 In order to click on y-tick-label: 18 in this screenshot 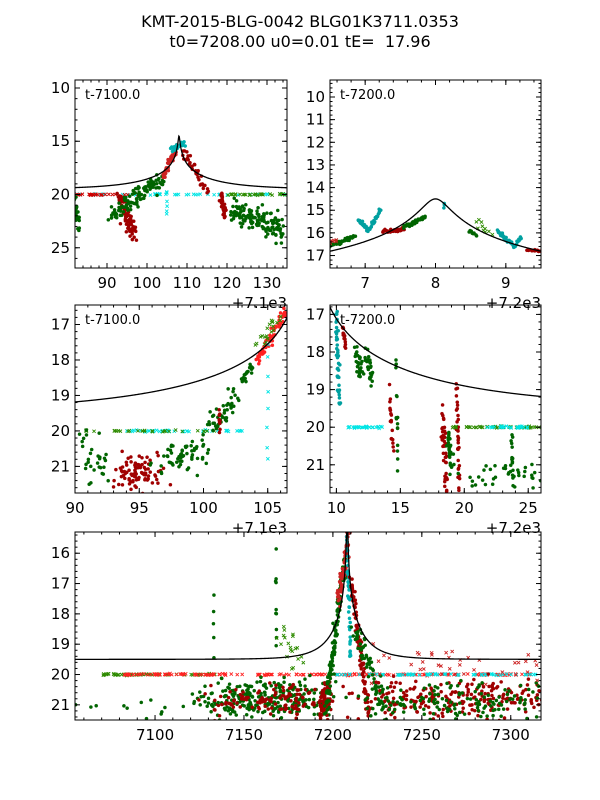, I will do `click(315, 352)`.